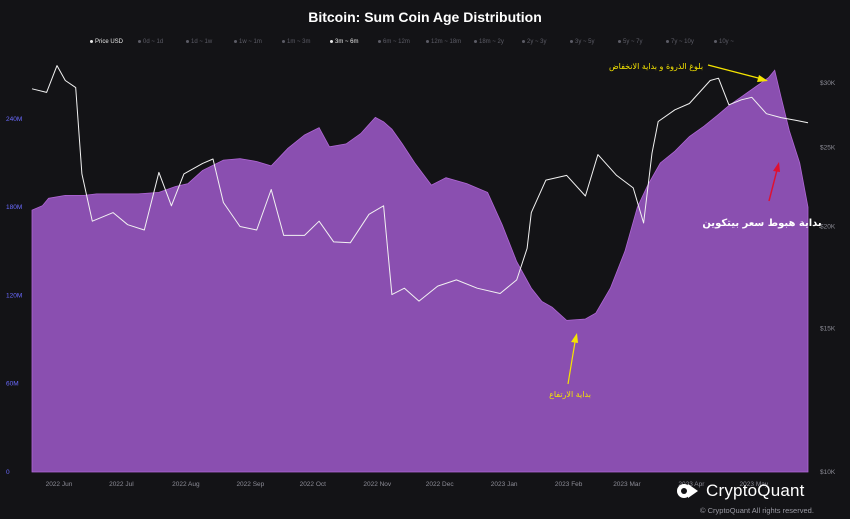 This screenshot has height=519, width=850. I want to click on x-axis-tick-label: 2022 Dec, so click(440, 484).